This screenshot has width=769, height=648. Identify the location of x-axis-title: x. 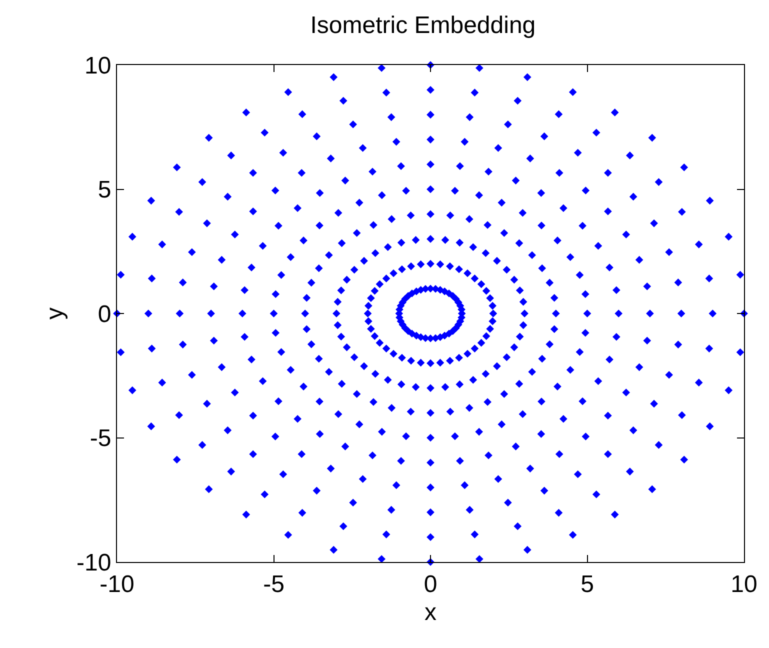
(430, 612).